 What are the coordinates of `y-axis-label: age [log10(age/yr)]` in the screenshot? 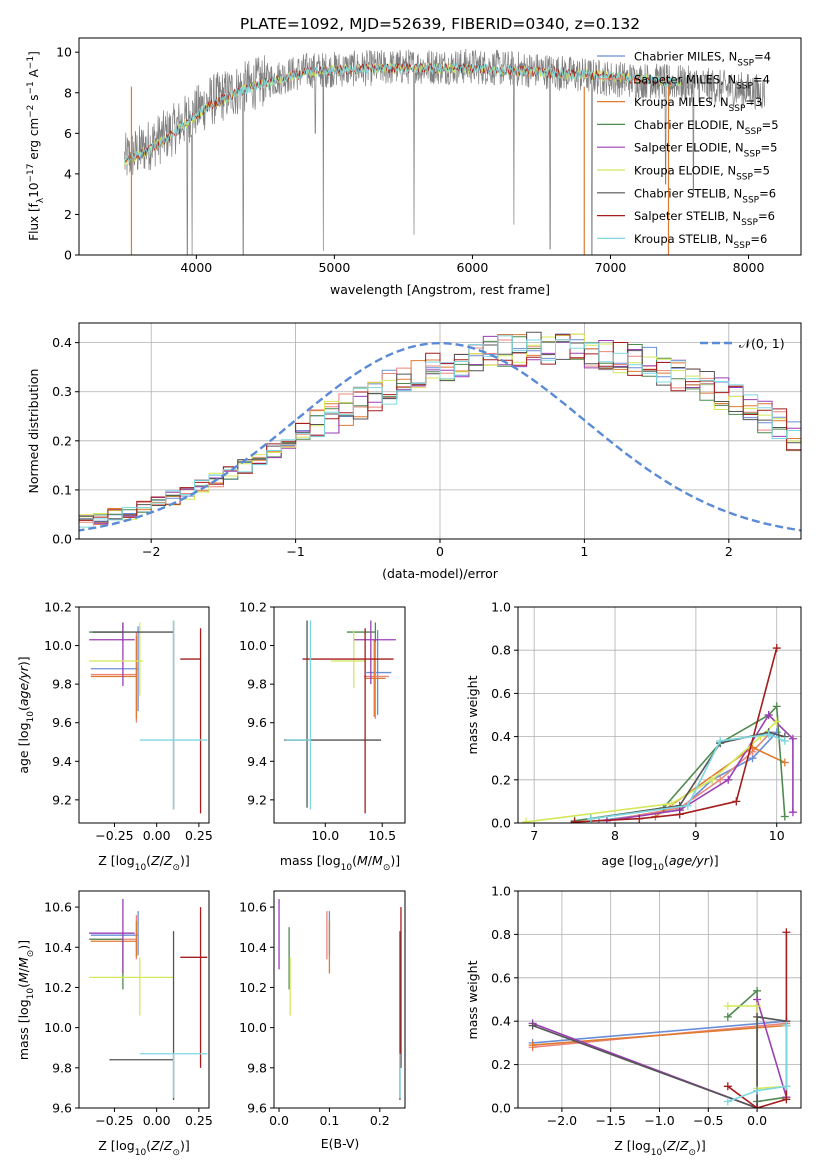 It's located at (26, 714).